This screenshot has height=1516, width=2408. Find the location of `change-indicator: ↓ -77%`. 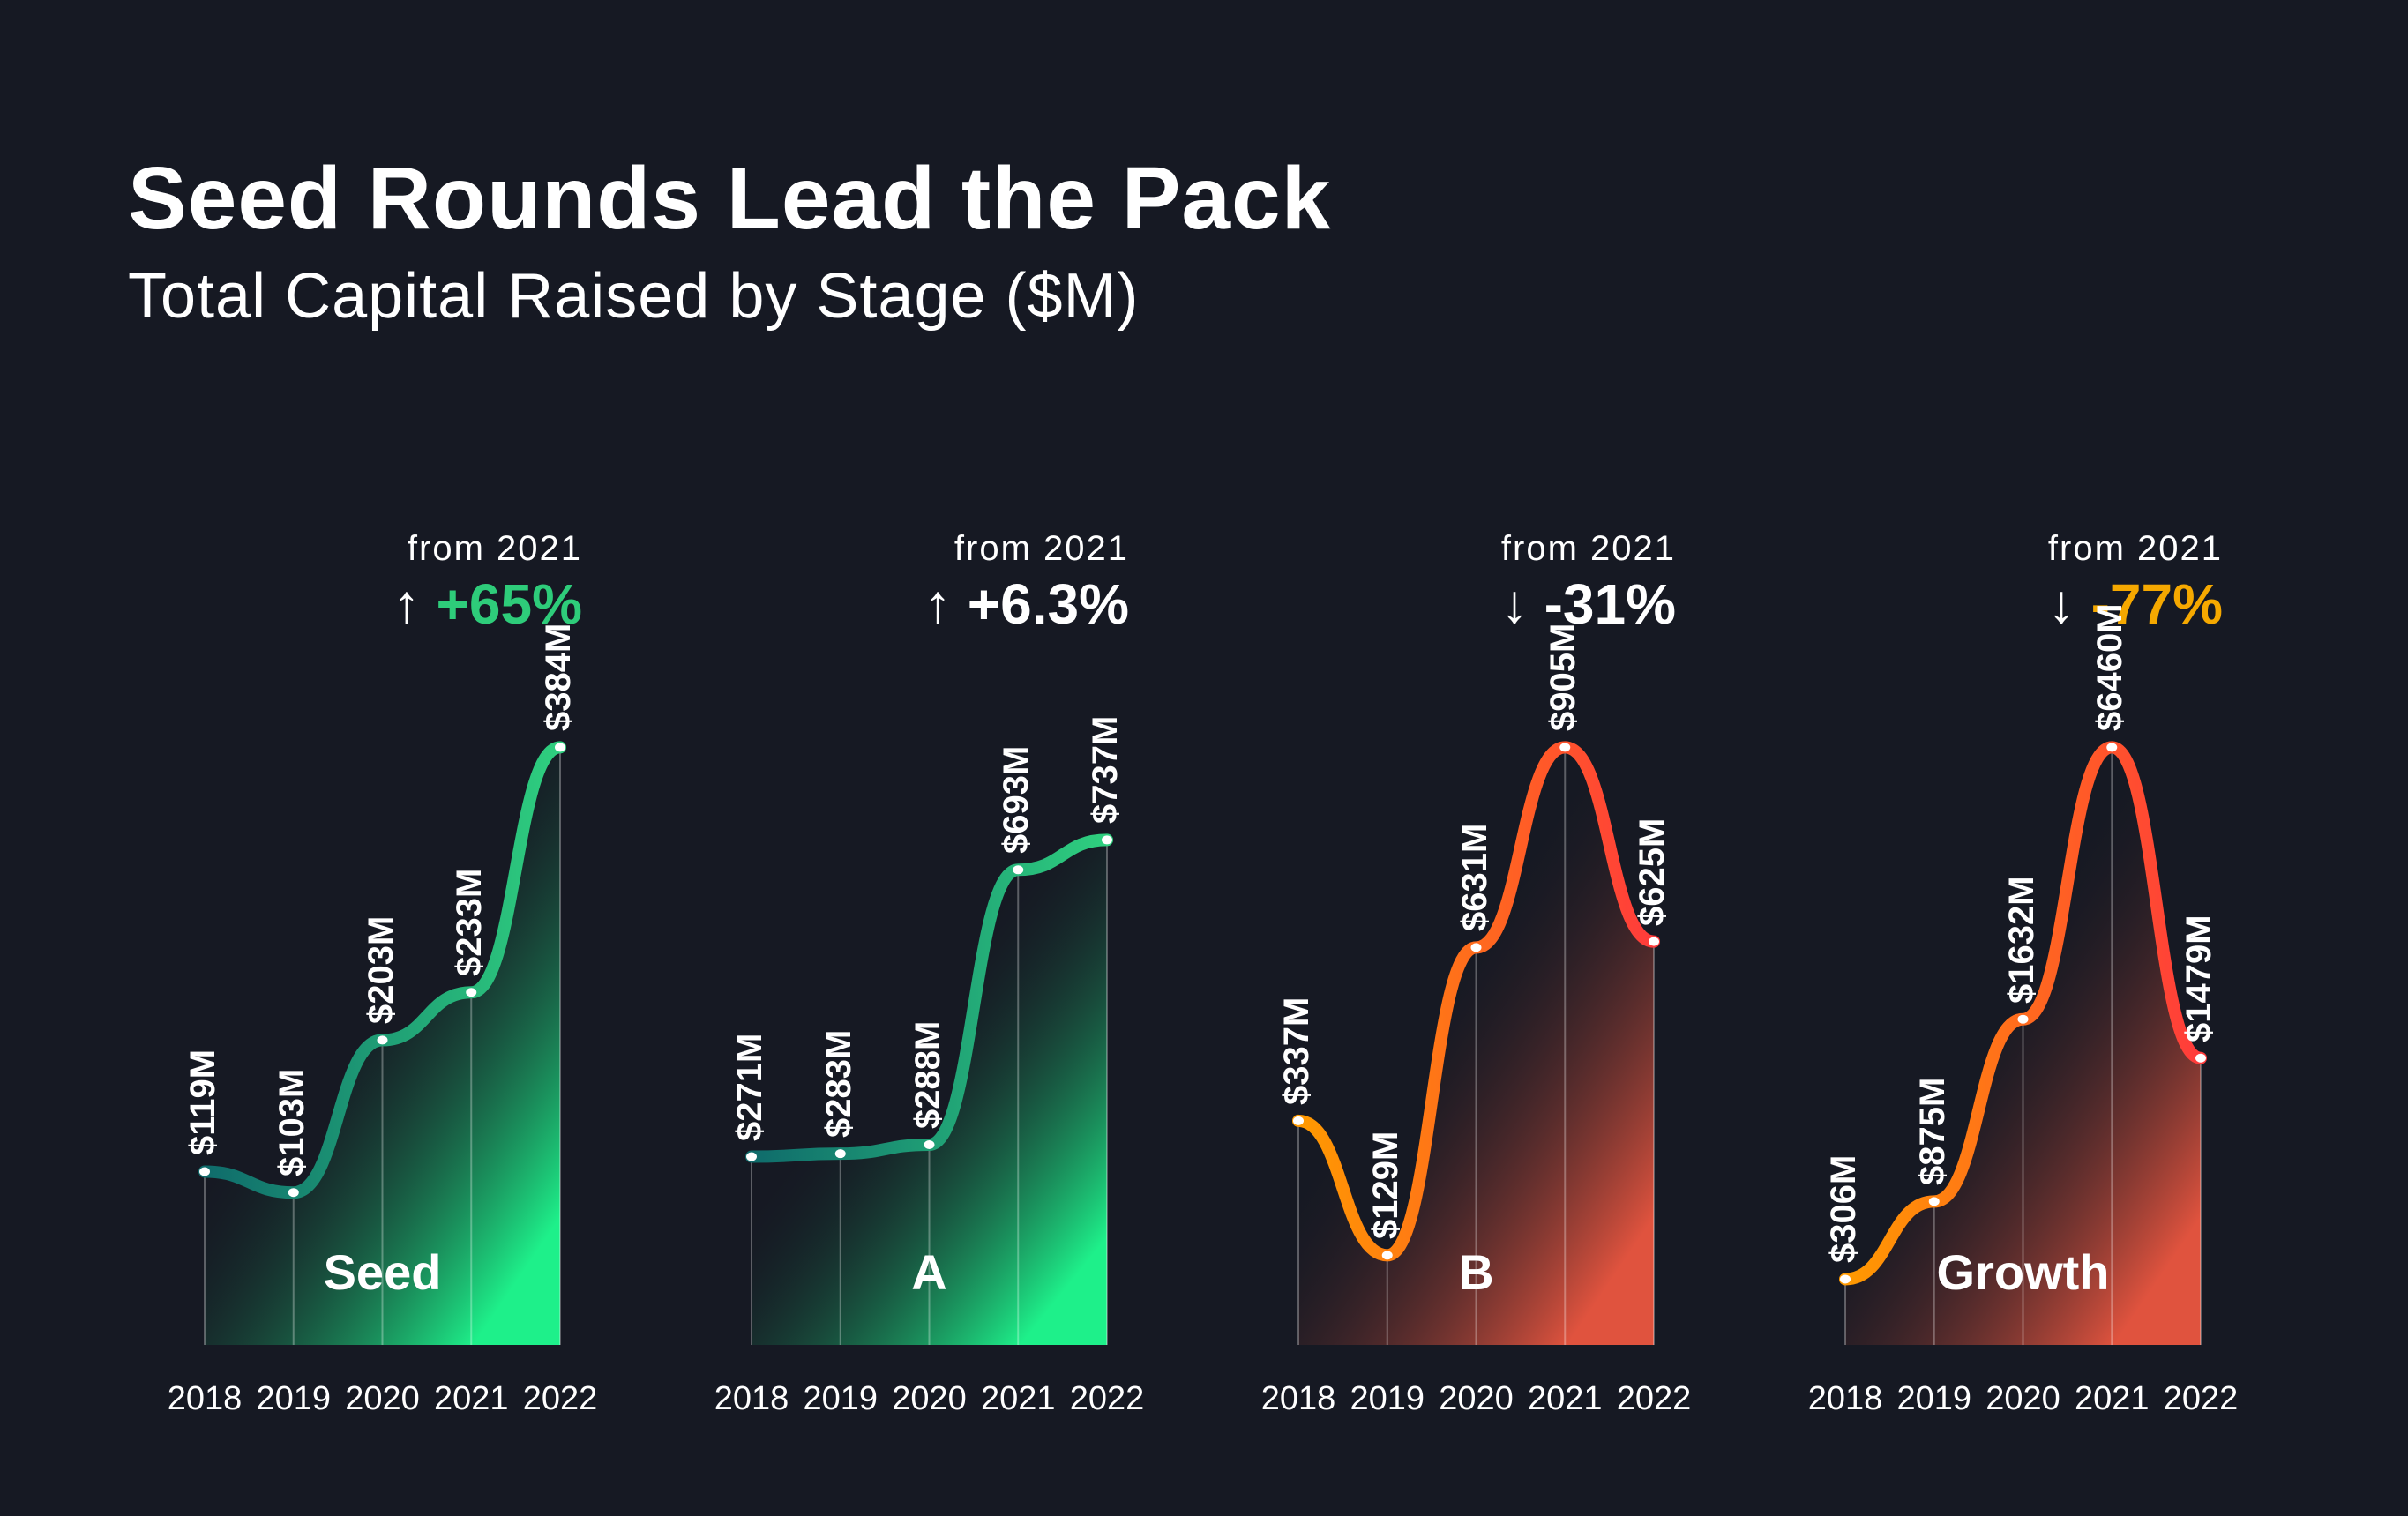

change-indicator: ↓ -77% is located at coordinates (2135, 604).